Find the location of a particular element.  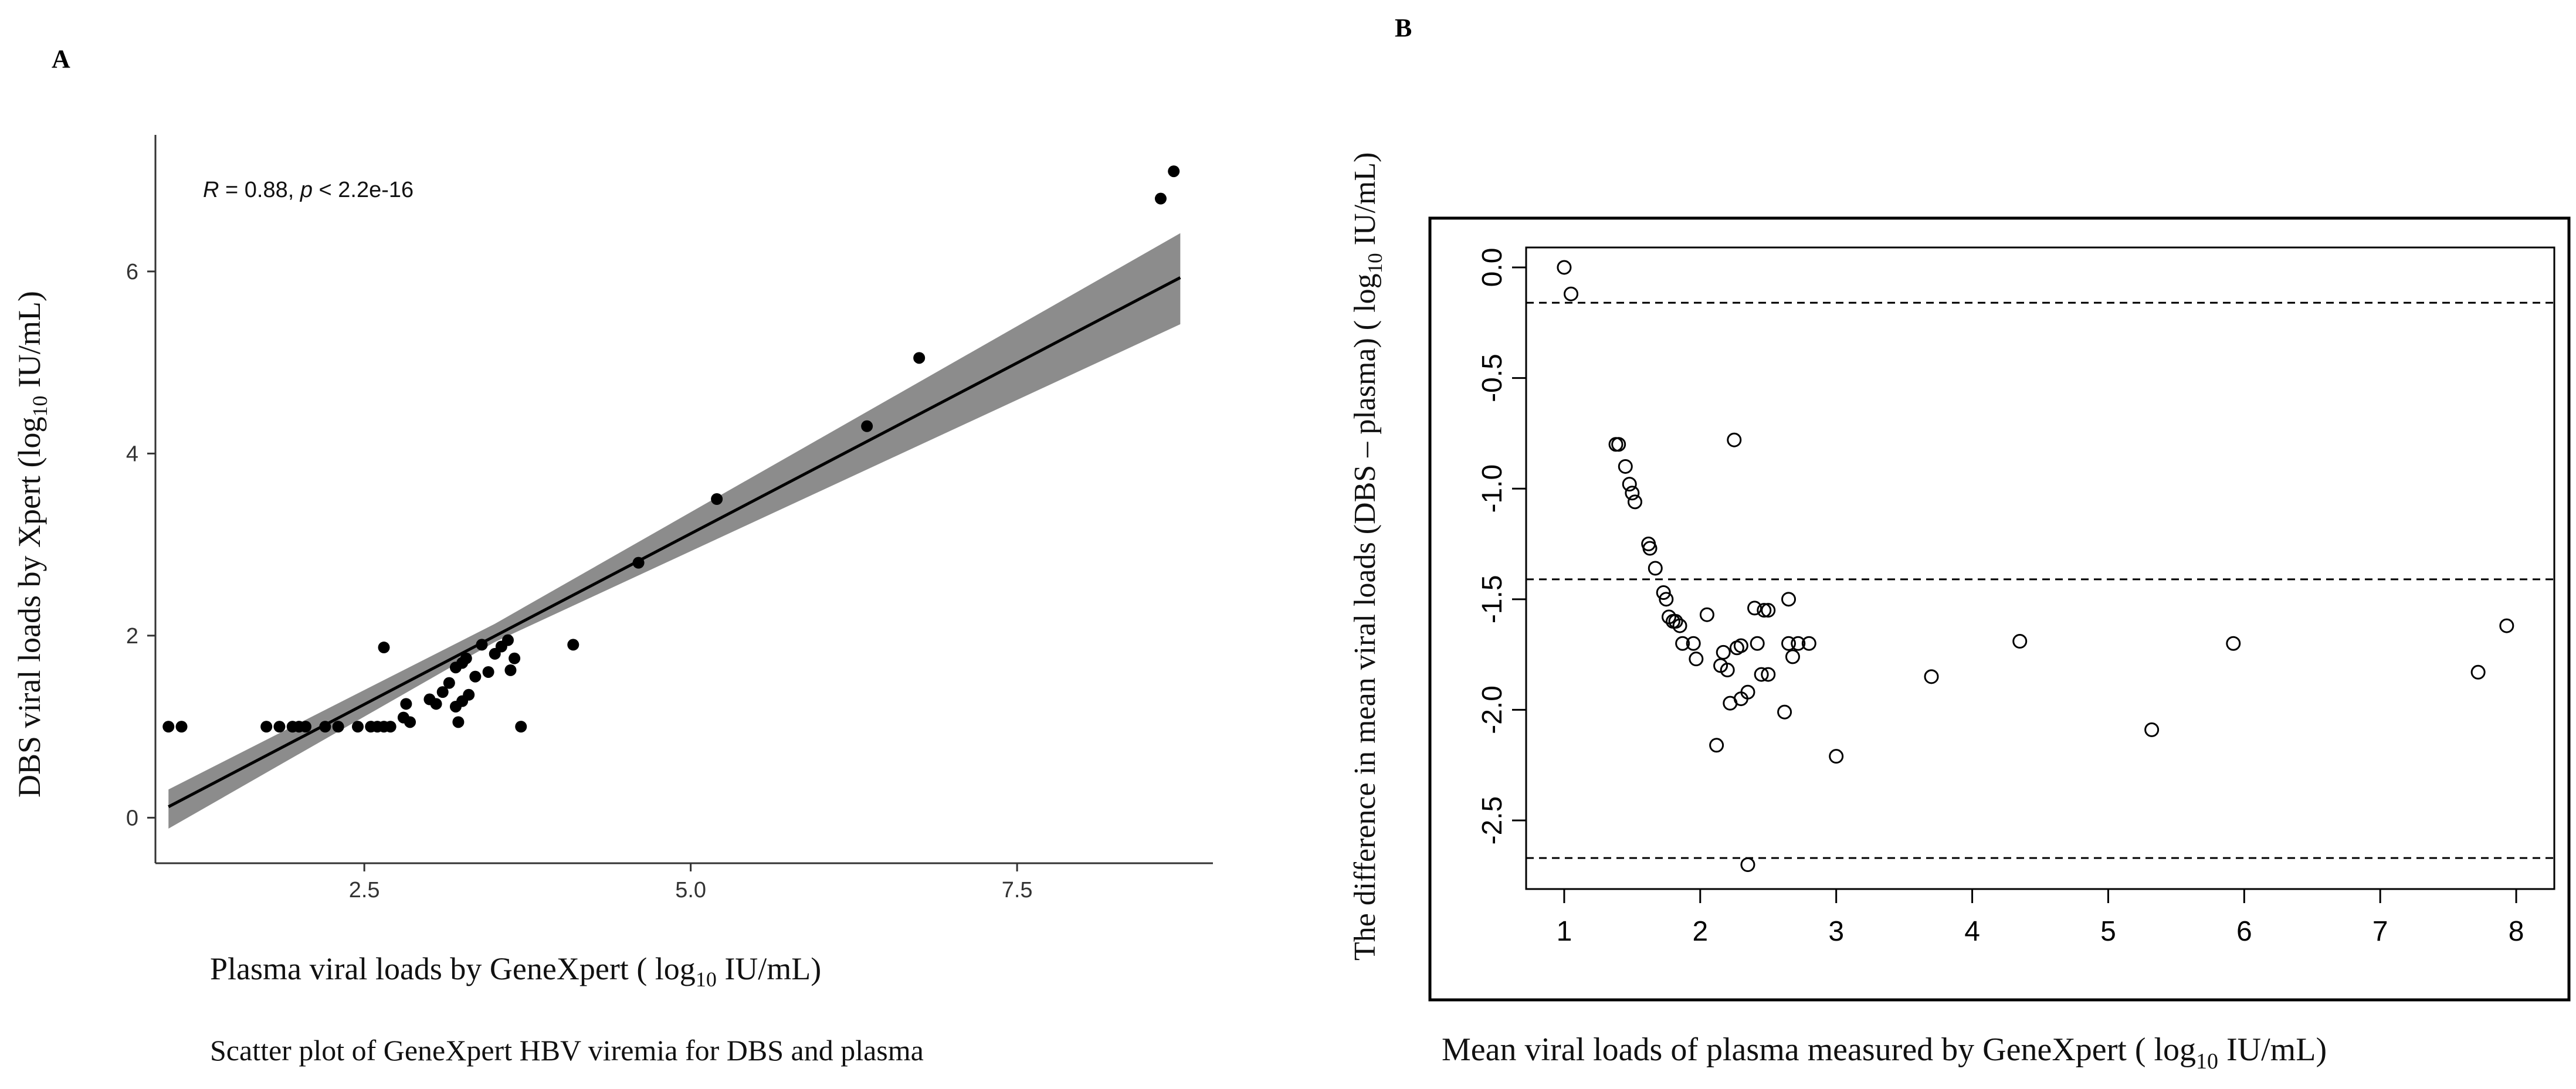

annotation-r-text: = 0.88, is located at coordinates (259, 190).